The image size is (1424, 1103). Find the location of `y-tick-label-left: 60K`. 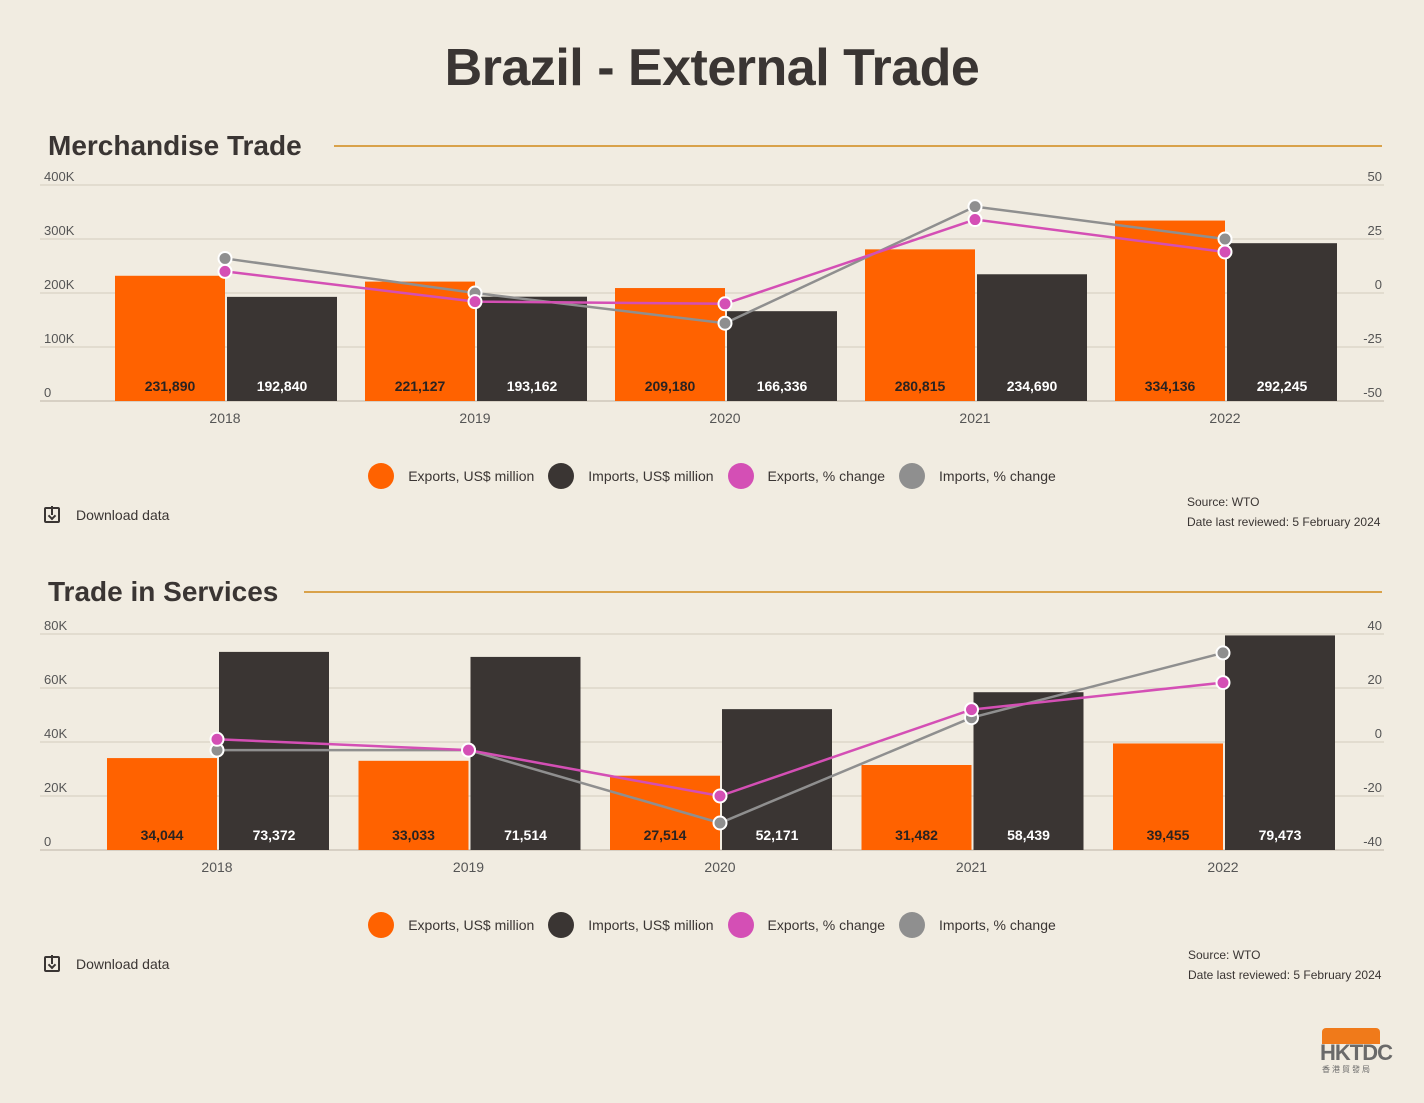

y-tick-label-left: 60K is located at coordinates (55, 679).